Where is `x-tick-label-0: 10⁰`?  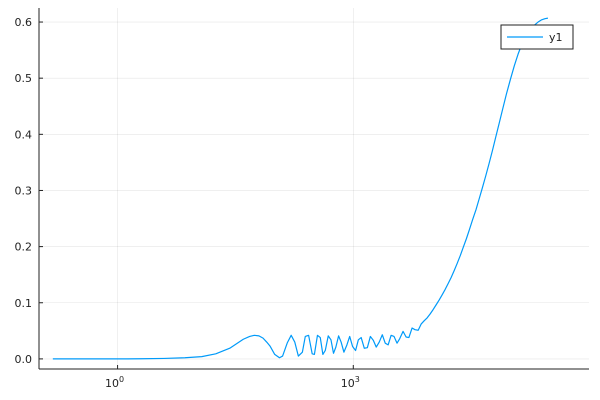
x-tick-label-0: 10⁰ is located at coordinates (114, 382).